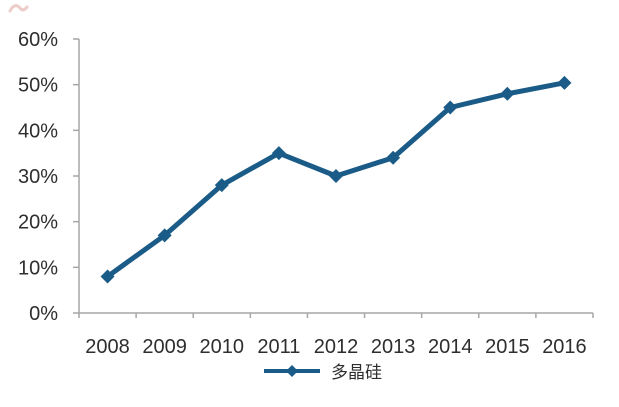 The image size is (619, 407). I want to click on x-tick-label: 2008, so click(107, 347).